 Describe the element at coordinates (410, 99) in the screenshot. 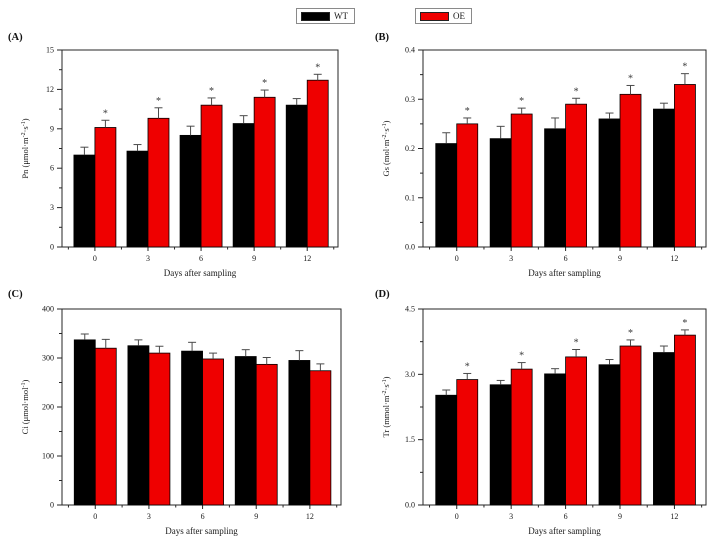

I see `y-tick-label: 0.3` at that location.